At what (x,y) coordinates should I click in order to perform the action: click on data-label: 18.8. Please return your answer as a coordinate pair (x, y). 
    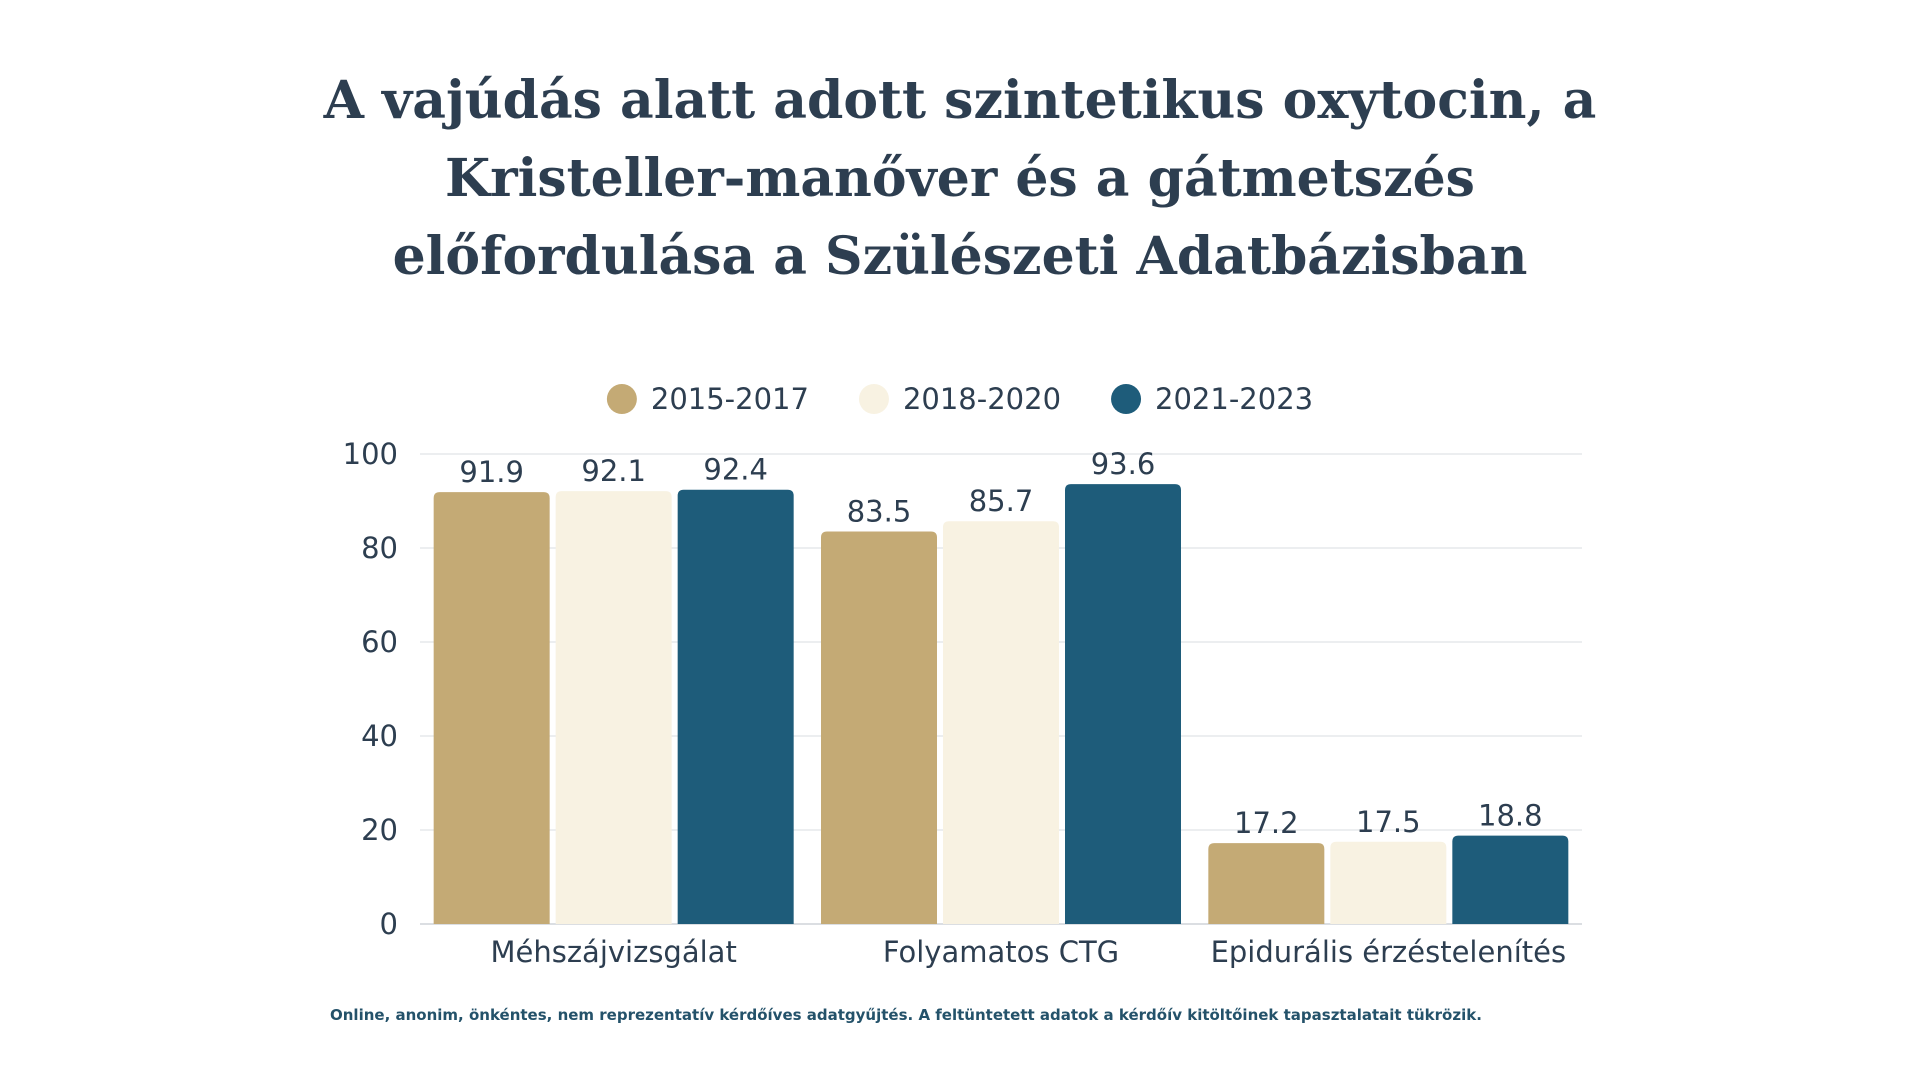
    Looking at the image, I should click on (1510, 816).